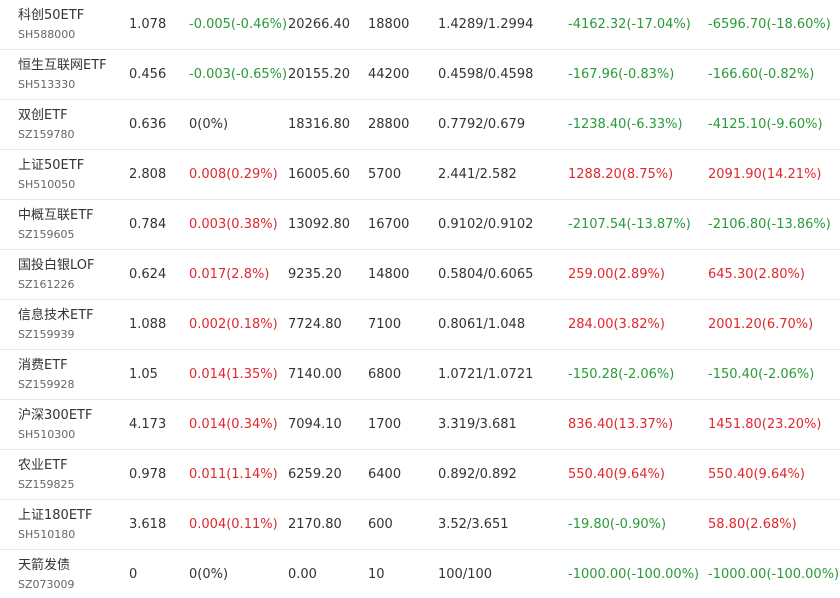 The height and width of the screenshot is (598, 840). Describe the element at coordinates (616, 324) in the screenshot. I see `floating-profit: 284.00(3.82%)` at that location.